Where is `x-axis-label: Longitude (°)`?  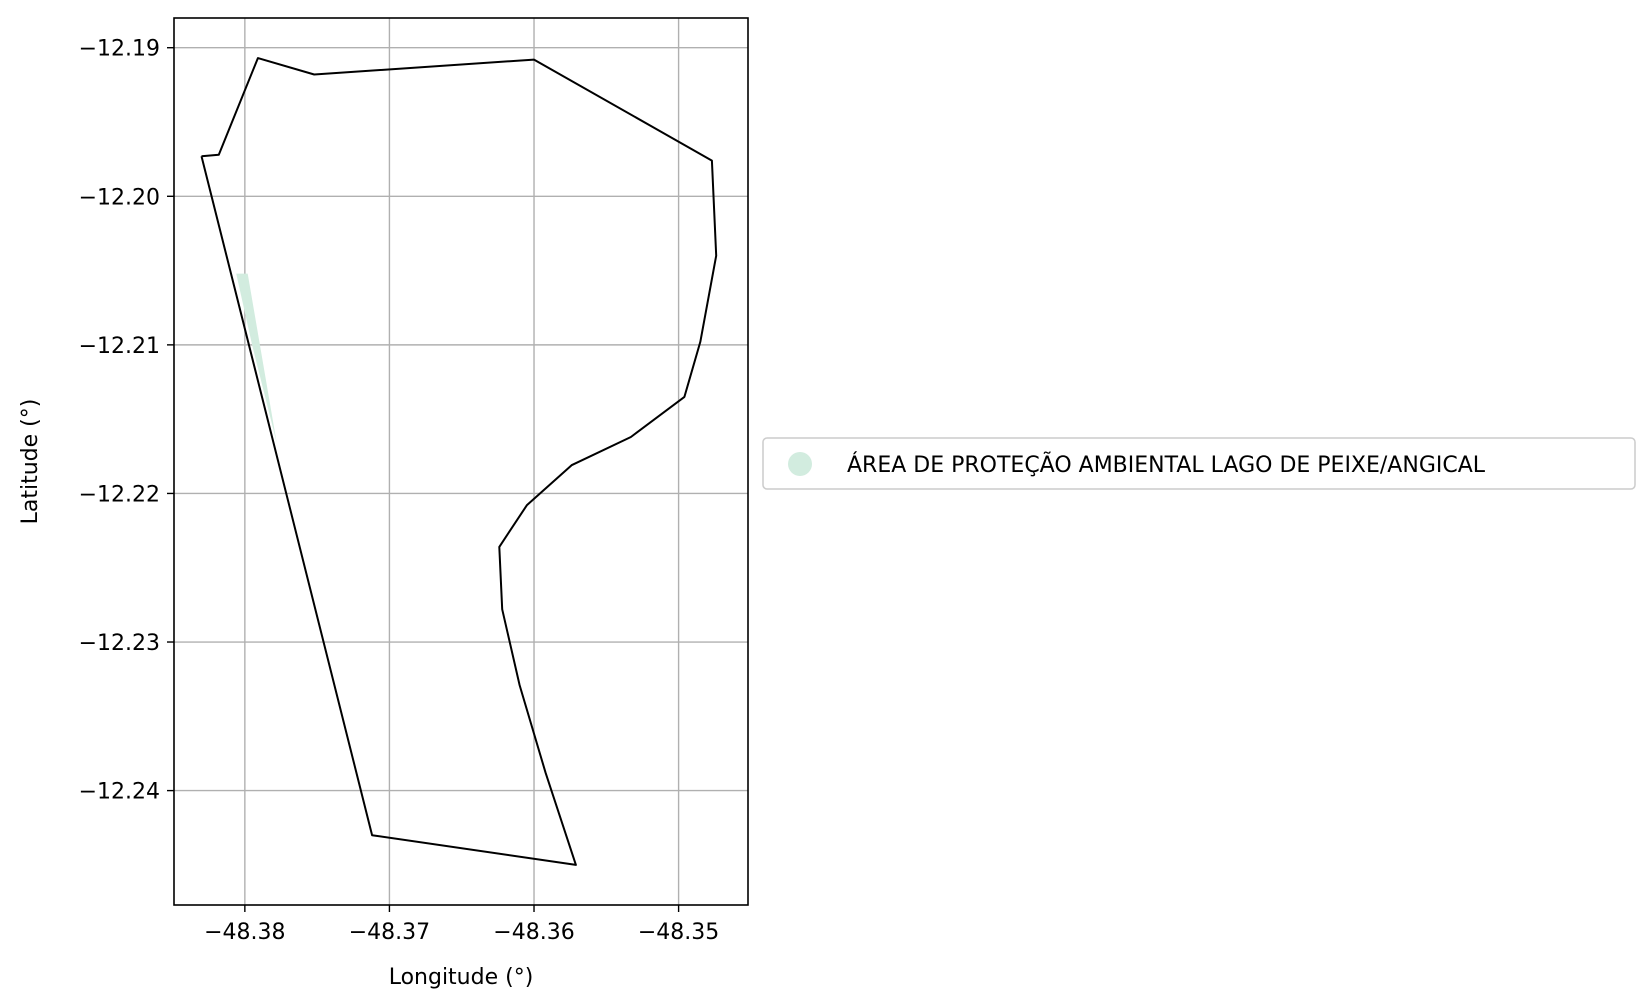
x-axis-label: Longitude (°) is located at coordinates (461, 977).